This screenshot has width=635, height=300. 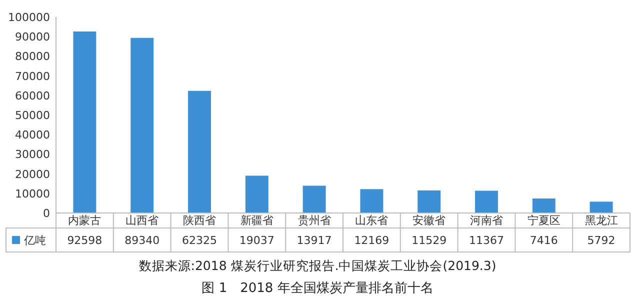 What do you see at coordinates (199, 220) in the screenshot?
I see `x-tick-label: 陕西省` at bounding box center [199, 220].